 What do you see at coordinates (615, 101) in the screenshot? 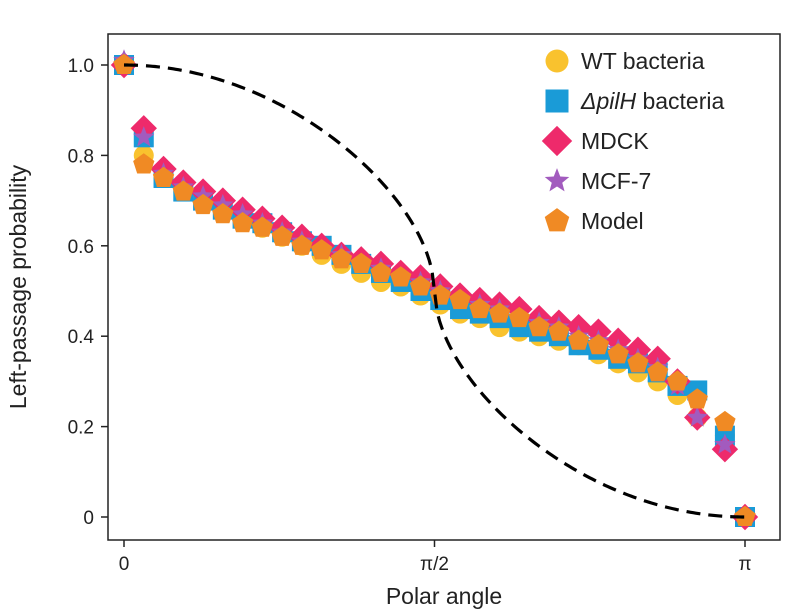
I see `legend-label-part: pilH` at bounding box center [615, 101].